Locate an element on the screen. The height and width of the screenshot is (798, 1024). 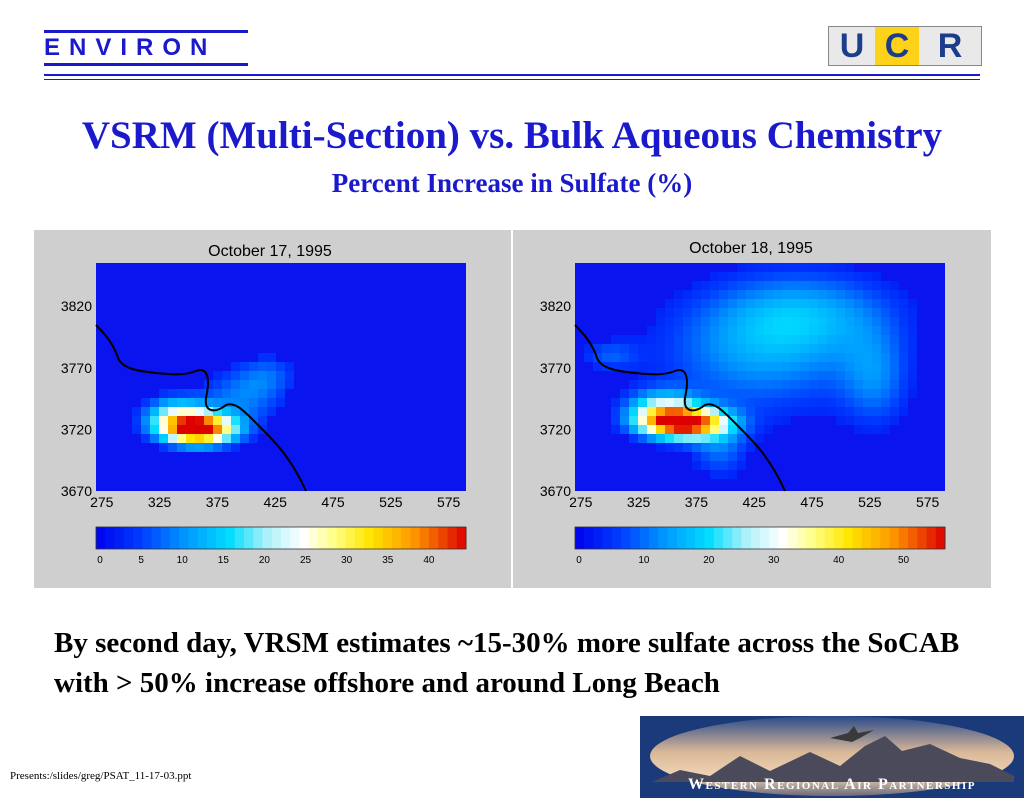
colorbar-tick-label: 0 is located at coordinates (100, 560).